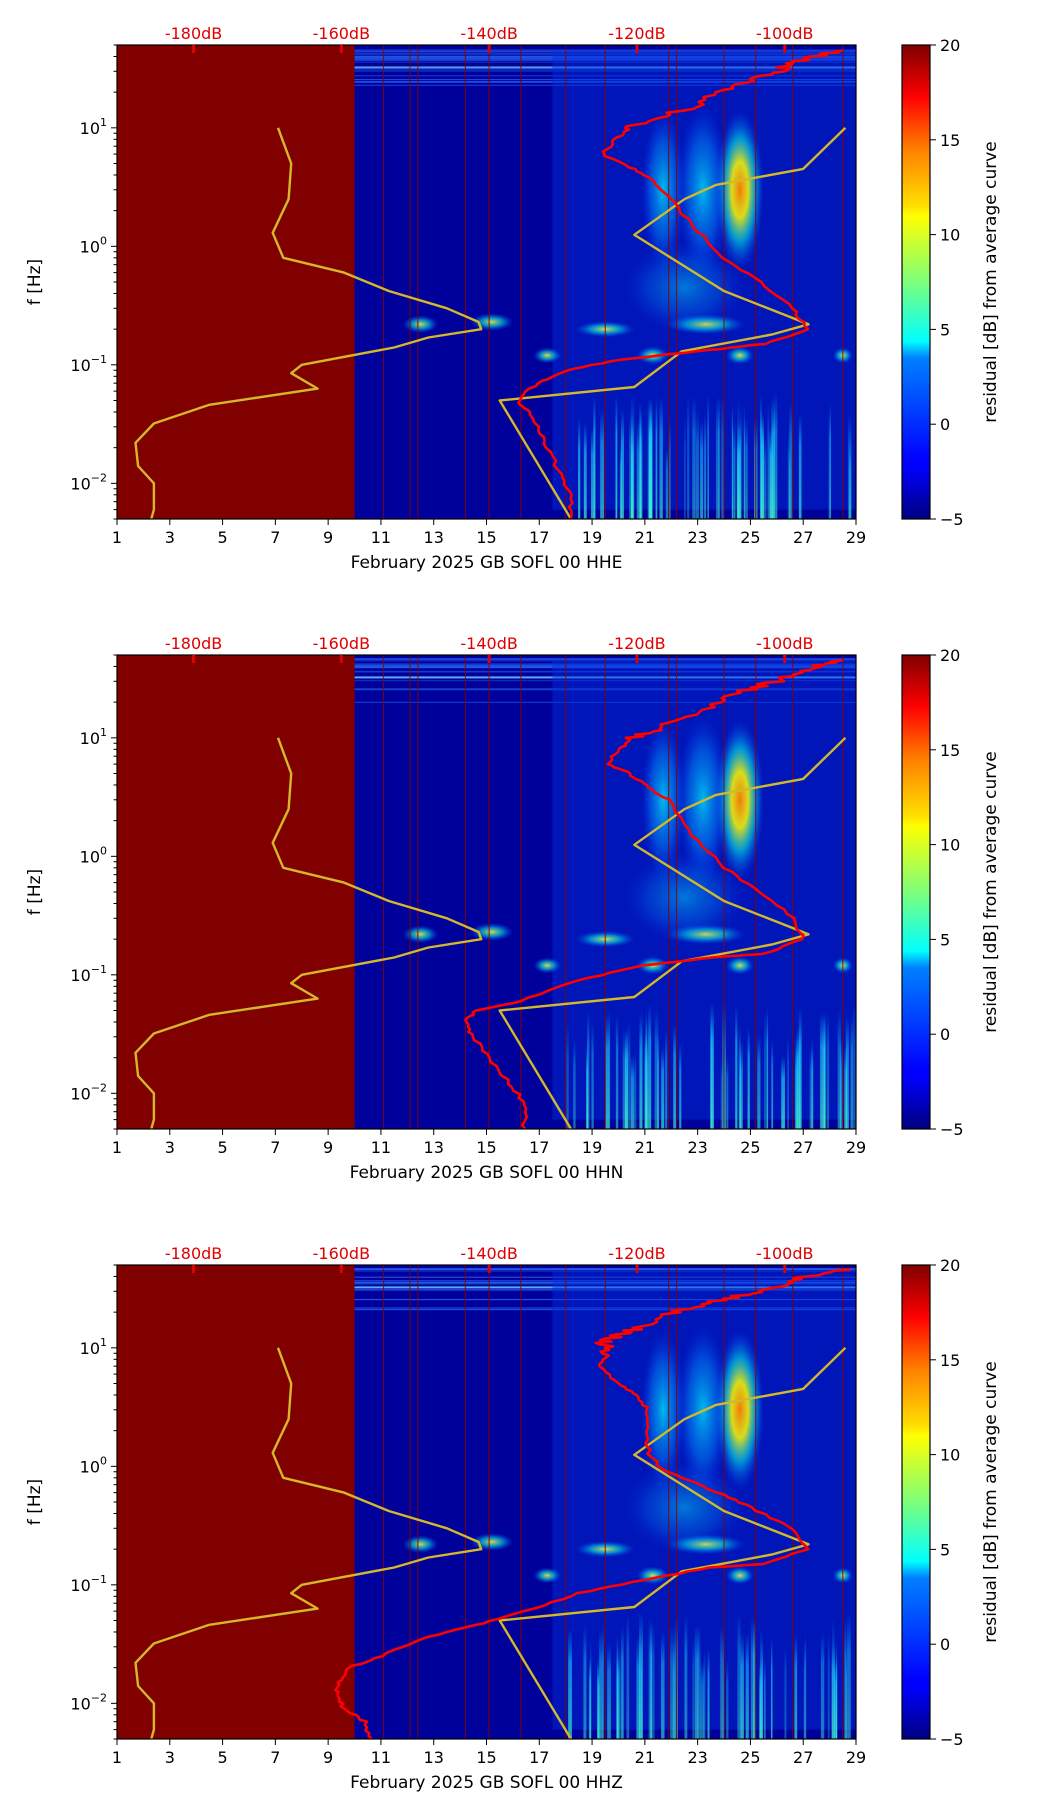  What do you see at coordinates (653, 894) in the screenshot?
I see `median-psd-curve` at bounding box center [653, 894].